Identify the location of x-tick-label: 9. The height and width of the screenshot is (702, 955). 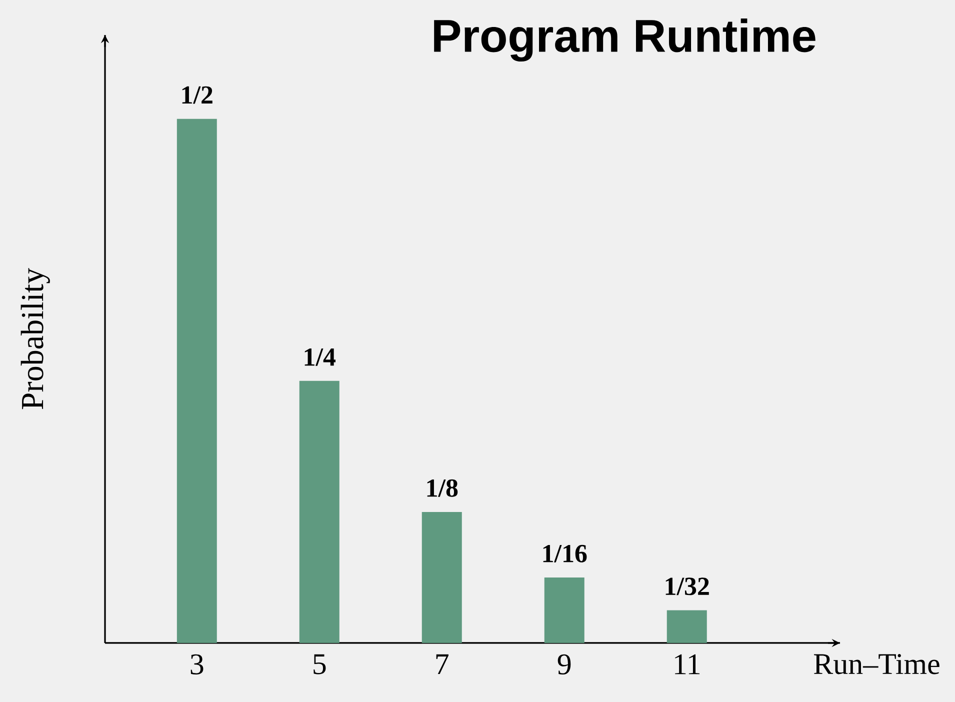
(564, 664).